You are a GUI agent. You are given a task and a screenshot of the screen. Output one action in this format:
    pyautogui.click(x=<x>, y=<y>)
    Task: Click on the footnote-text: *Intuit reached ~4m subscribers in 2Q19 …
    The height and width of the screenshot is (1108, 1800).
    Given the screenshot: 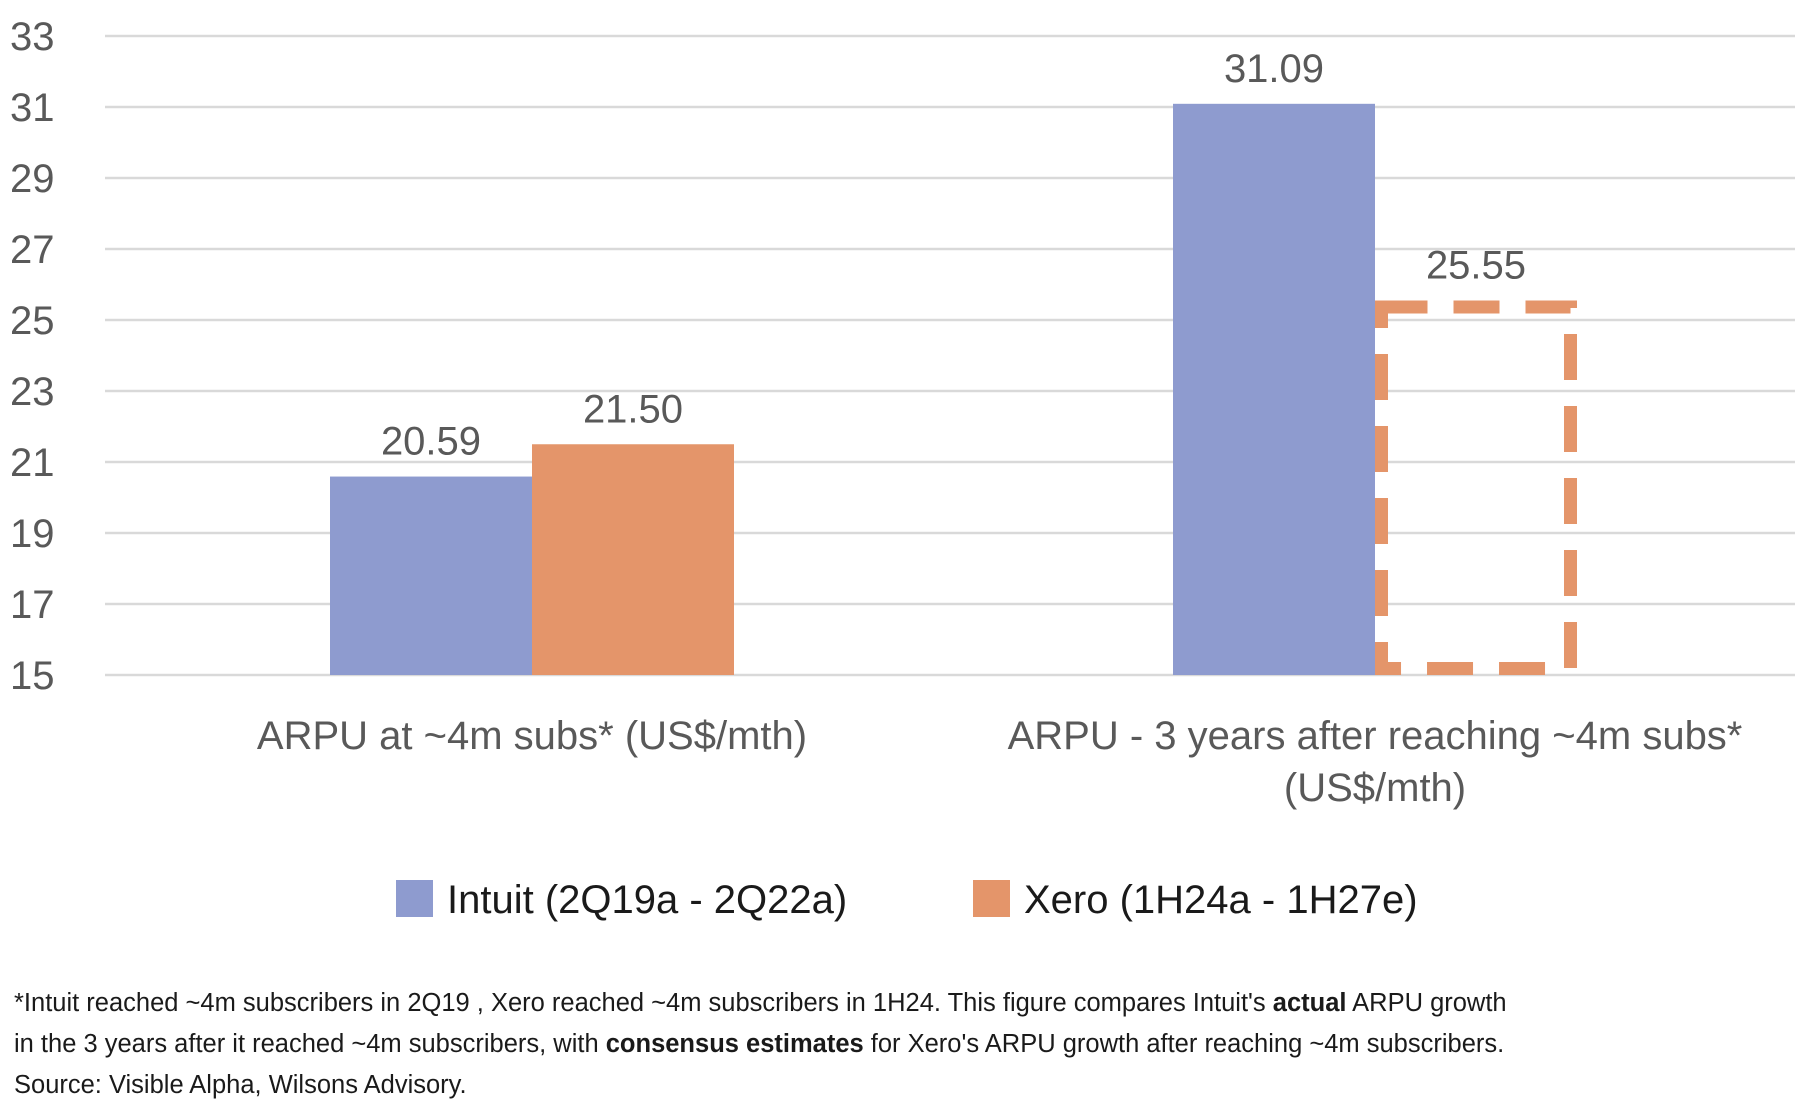 What is the action you would take?
    pyautogui.click(x=643, y=1003)
    